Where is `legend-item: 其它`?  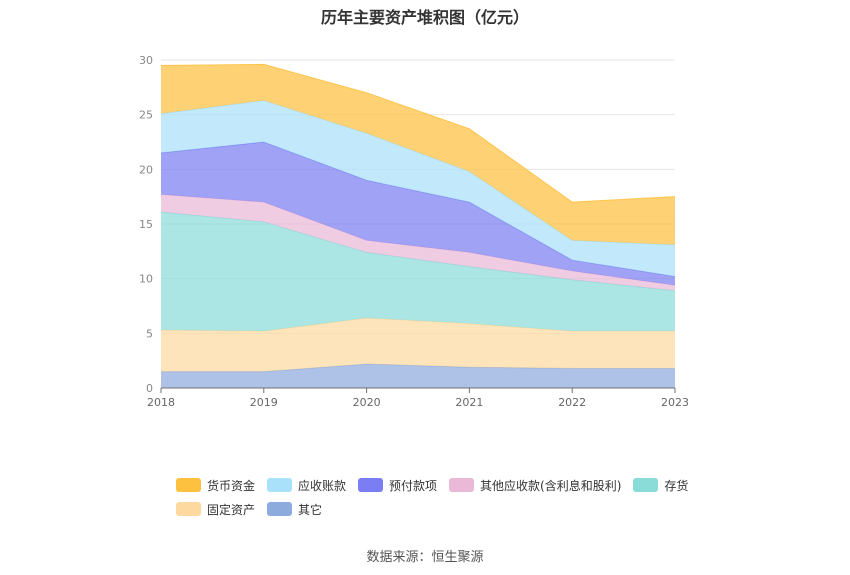
legend-item: 其它 is located at coordinates (294, 509).